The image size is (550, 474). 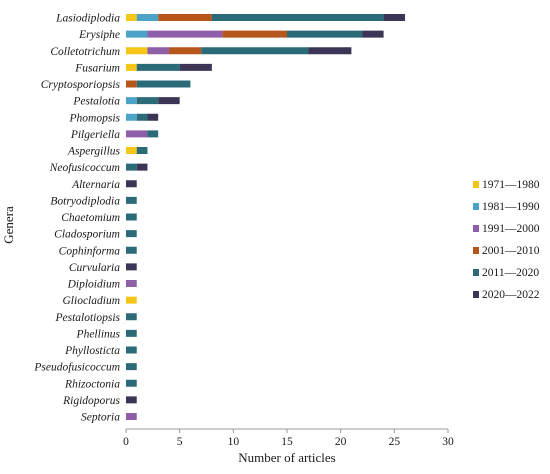 I want to click on category-label: Septoria, so click(x=100, y=418).